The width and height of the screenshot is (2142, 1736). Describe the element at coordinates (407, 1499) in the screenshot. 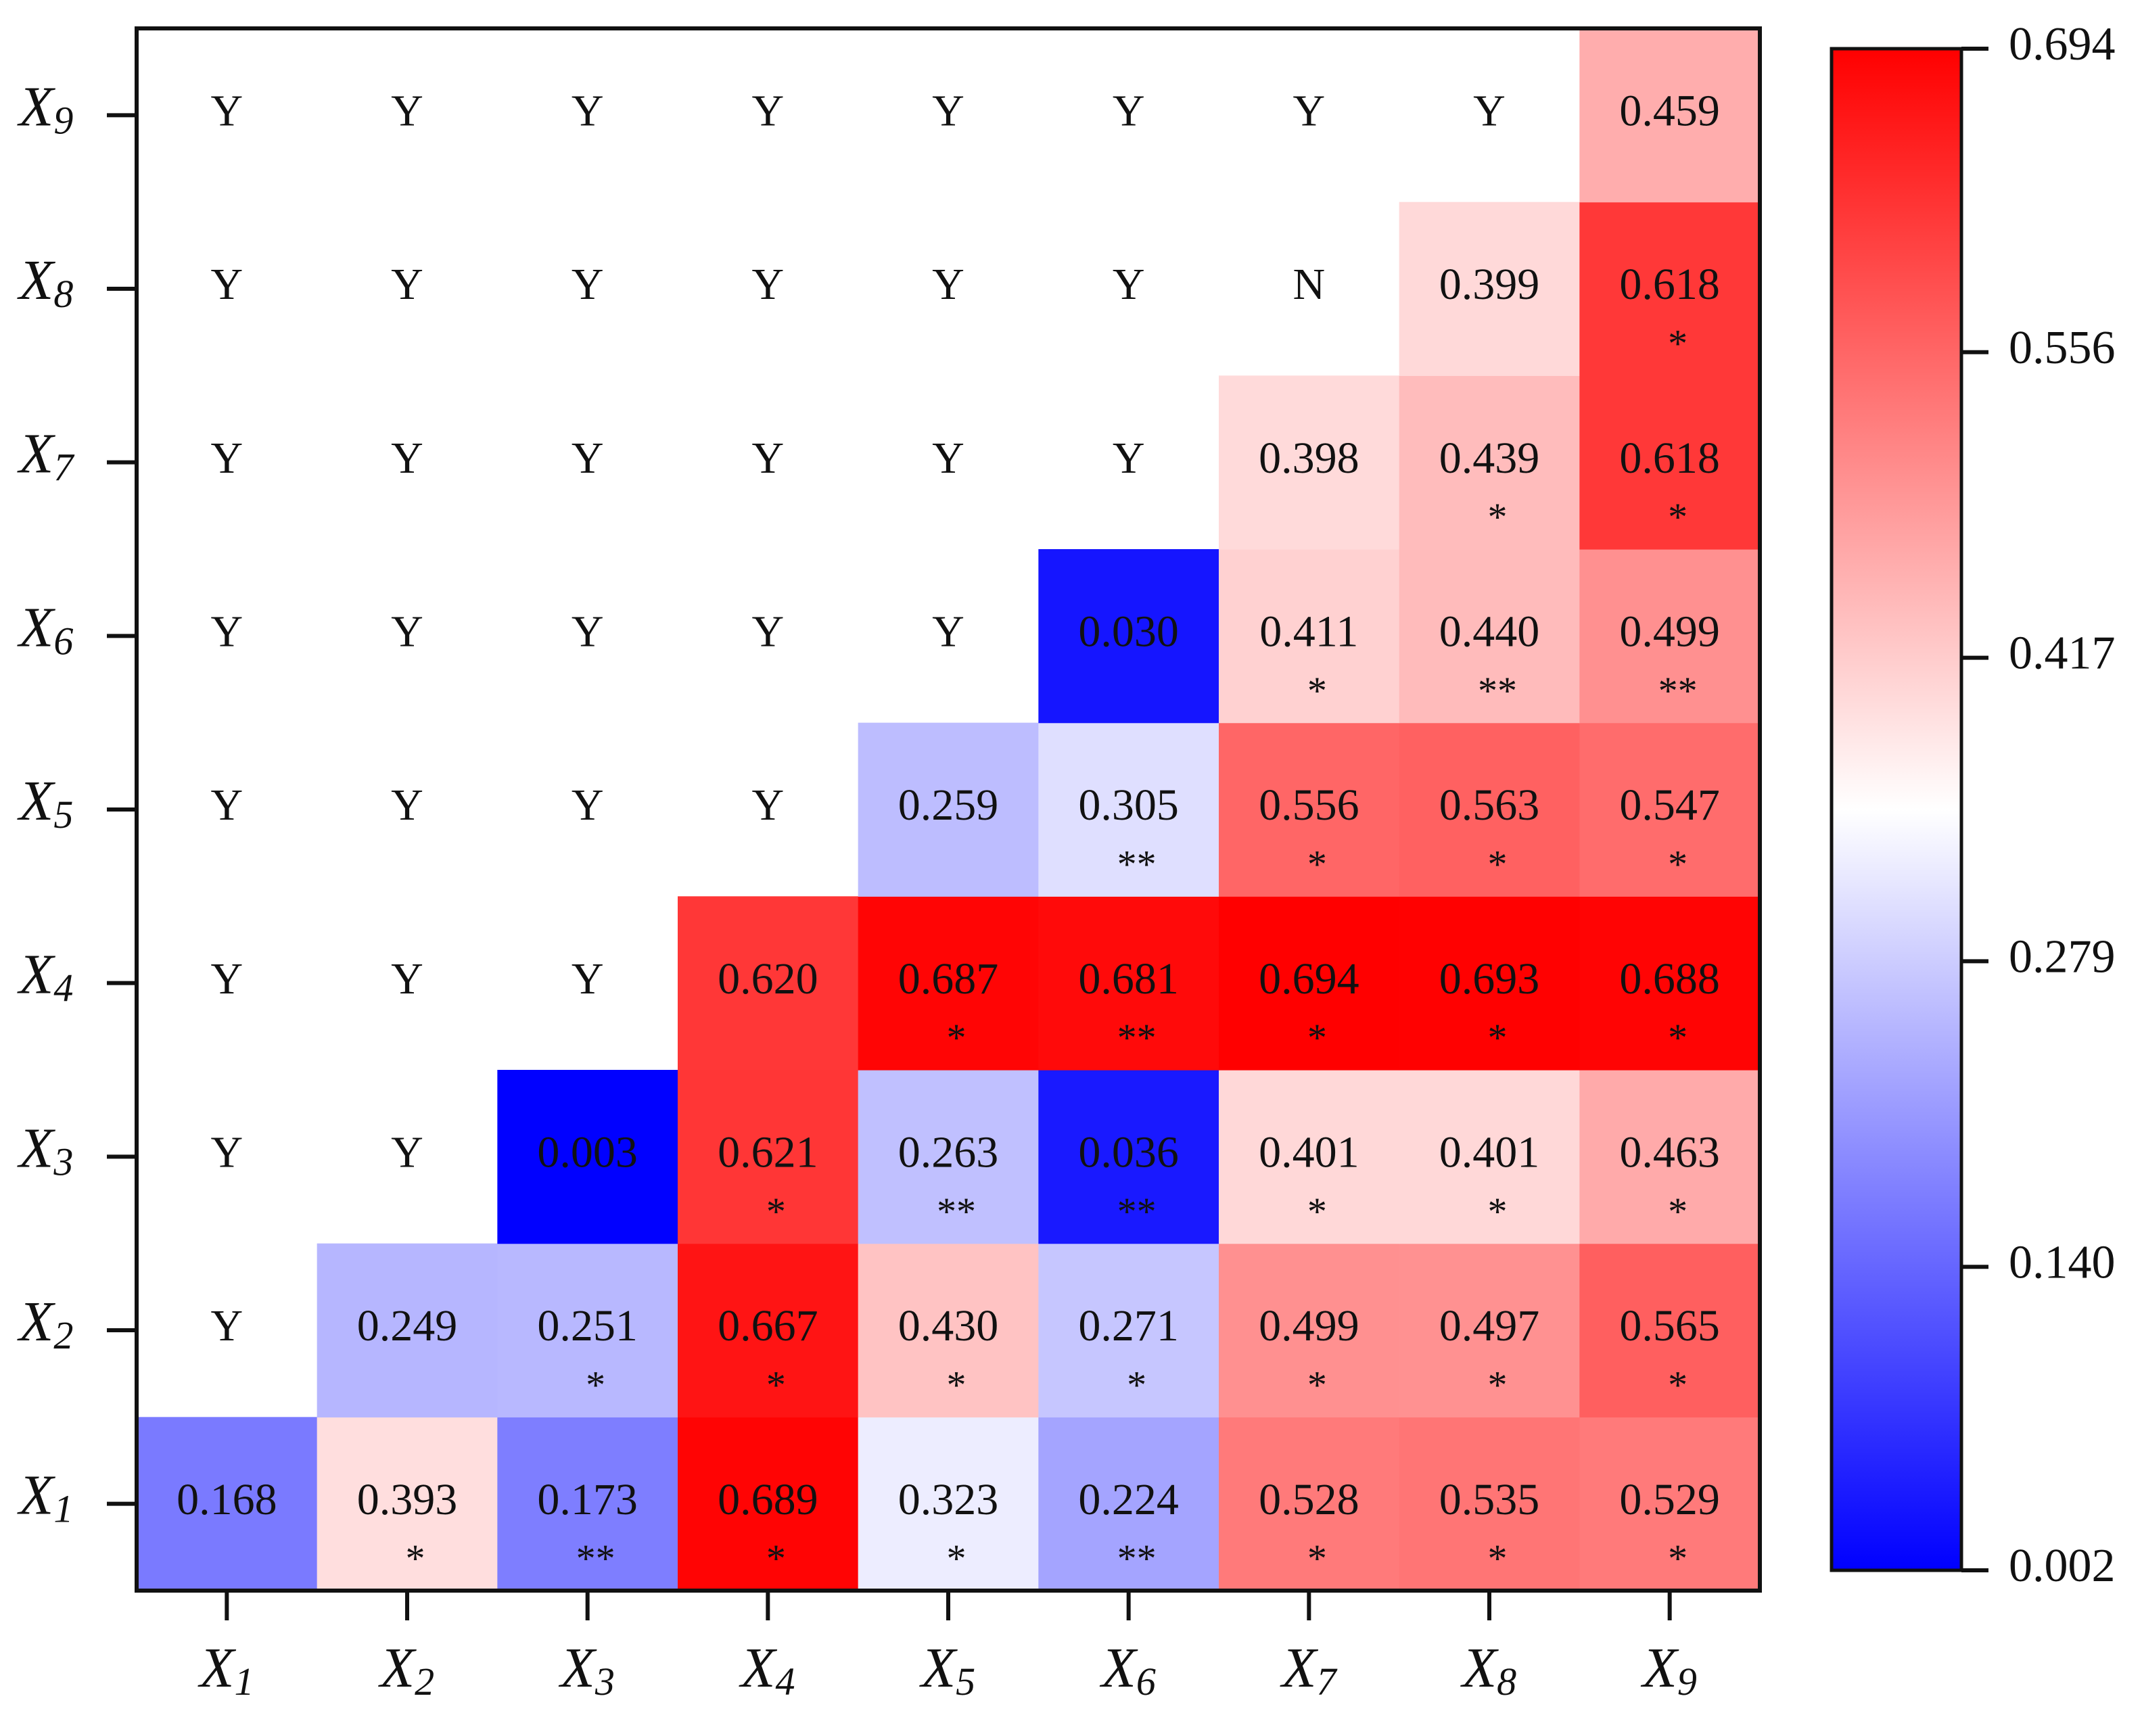

I see `cell-value: 0.393` at that location.